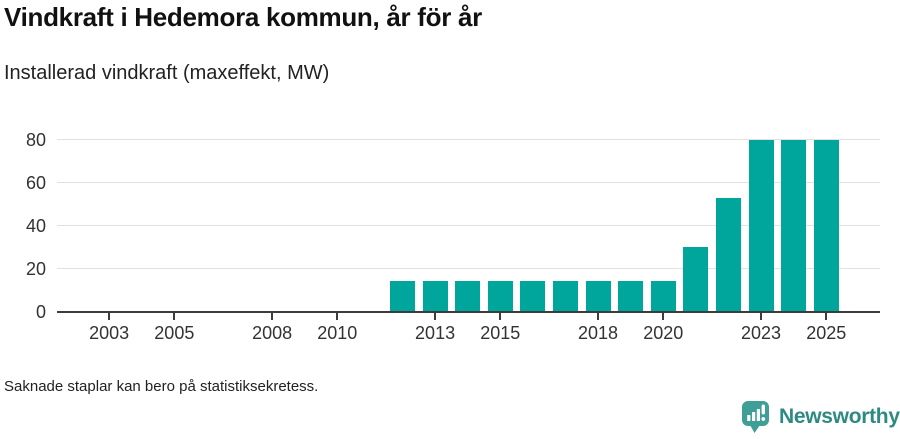  I want to click on bar-2018, so click(598, 296).